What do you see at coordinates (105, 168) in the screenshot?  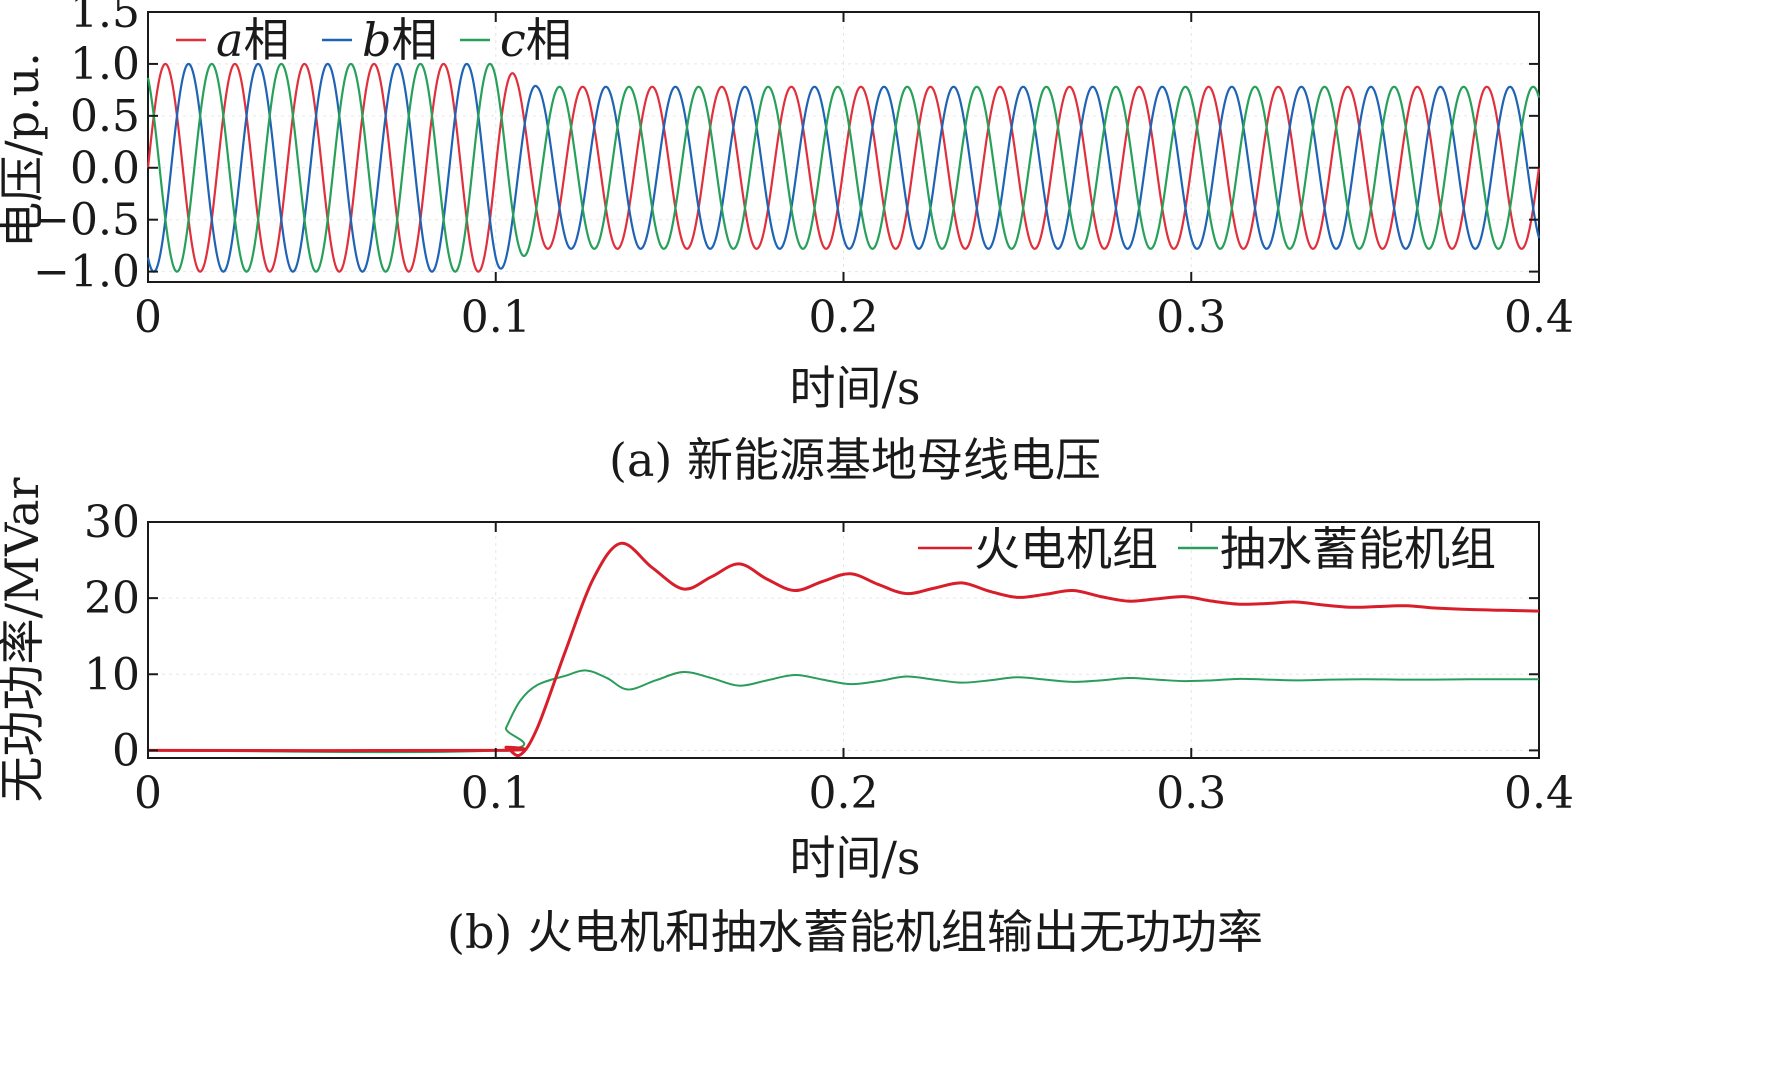 I see `y-tick-label: 0.0` at bounding box center [105, 168].